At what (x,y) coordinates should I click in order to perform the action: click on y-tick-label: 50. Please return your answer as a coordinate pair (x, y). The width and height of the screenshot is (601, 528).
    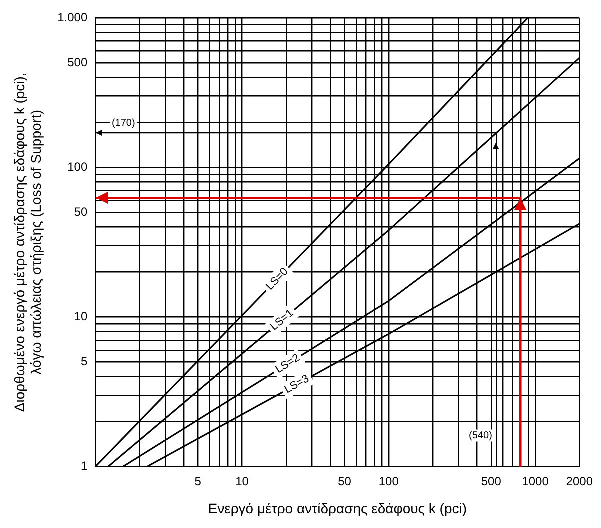
    Looking at the image, I should click on (81, 211).